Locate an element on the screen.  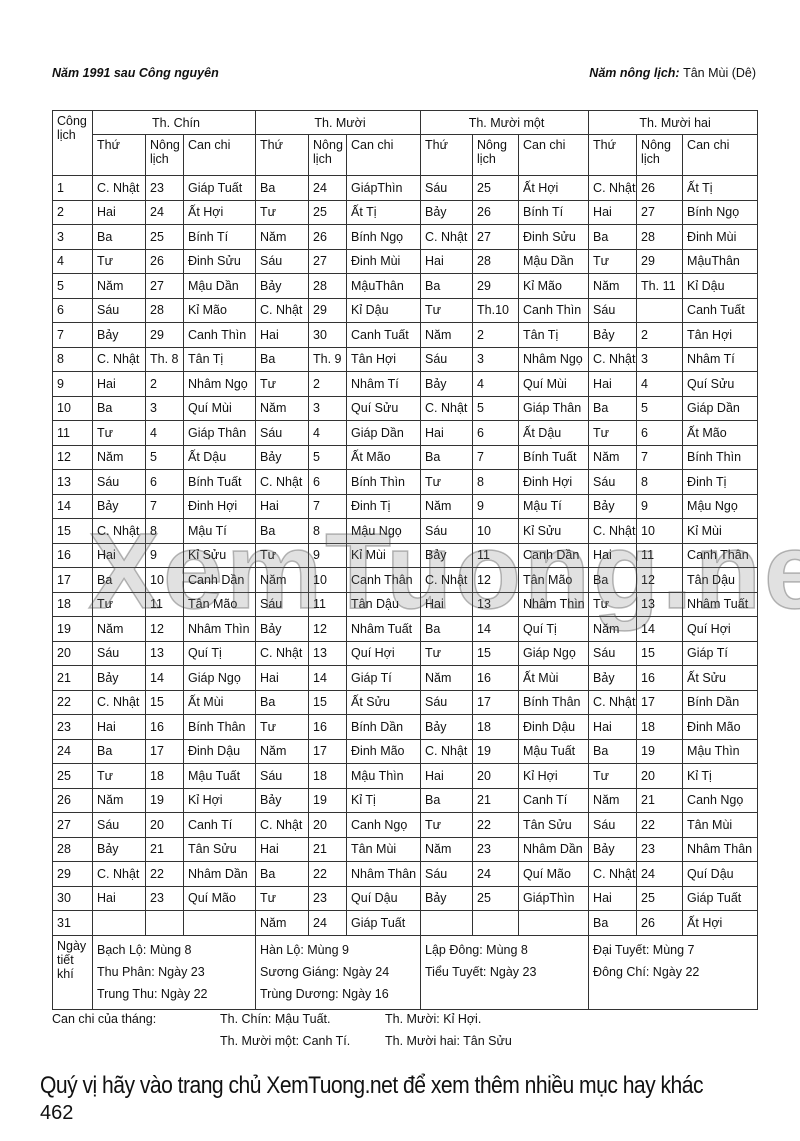
can-chi-cell: GiápThìn is located at coordinates (384, 188).